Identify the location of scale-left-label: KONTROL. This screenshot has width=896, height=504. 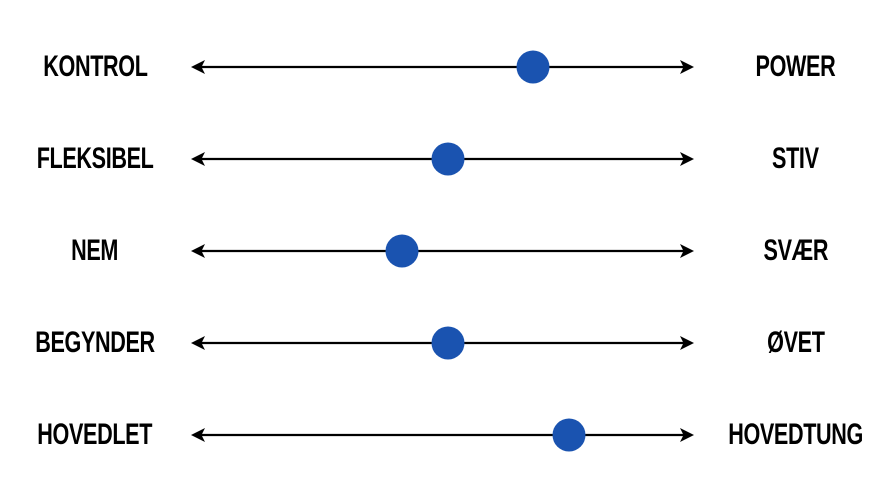
(95, 66).